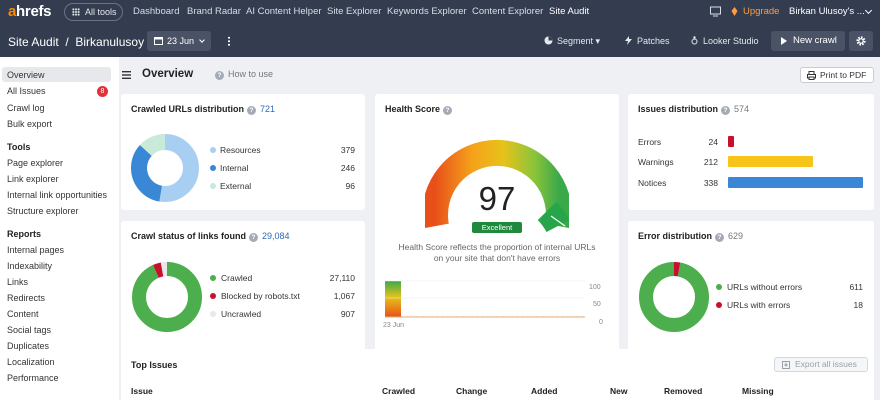 This screenshot has height=400, width=880. What do you see at coordinates (260, 296) in the screenshot?
I see `legend-label-blocked: Blocked by robots.txt` at bounding box center [260, 296].